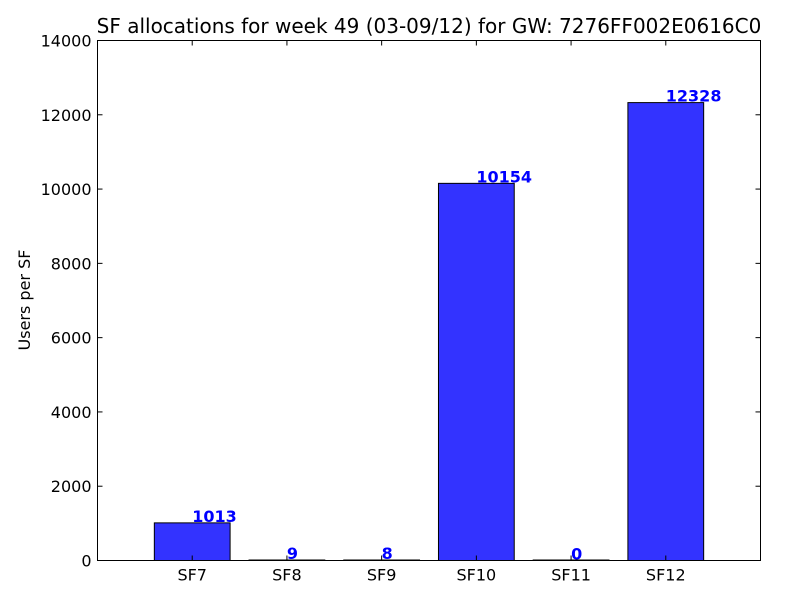 This screenshot has width=800, height=600. Describe the element at coordinates (387, 553) in the screenshot. I see `data-label-sf9: 8` at that location.